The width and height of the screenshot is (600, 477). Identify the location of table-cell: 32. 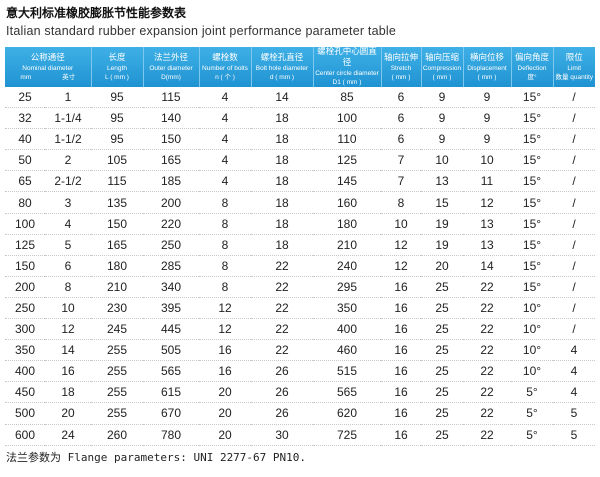
(25, 118).